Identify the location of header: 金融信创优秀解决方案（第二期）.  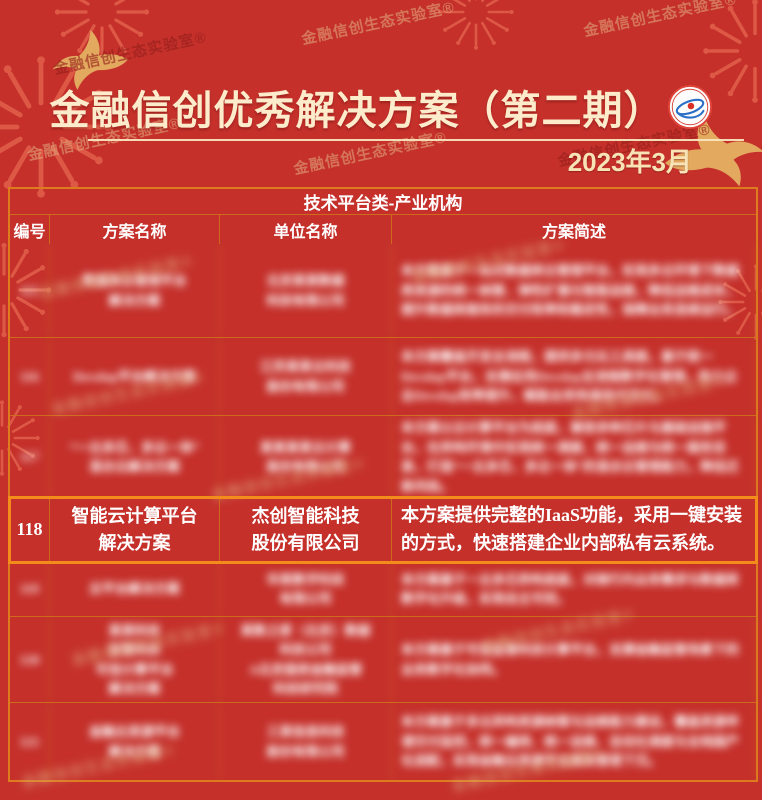
(381, 107).